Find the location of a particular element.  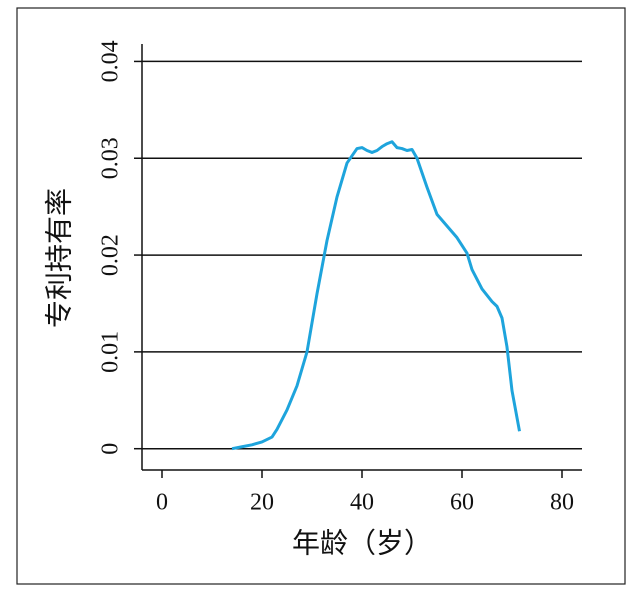

y-axis-label: 专利持有率 is located at coordinates (59, 258).